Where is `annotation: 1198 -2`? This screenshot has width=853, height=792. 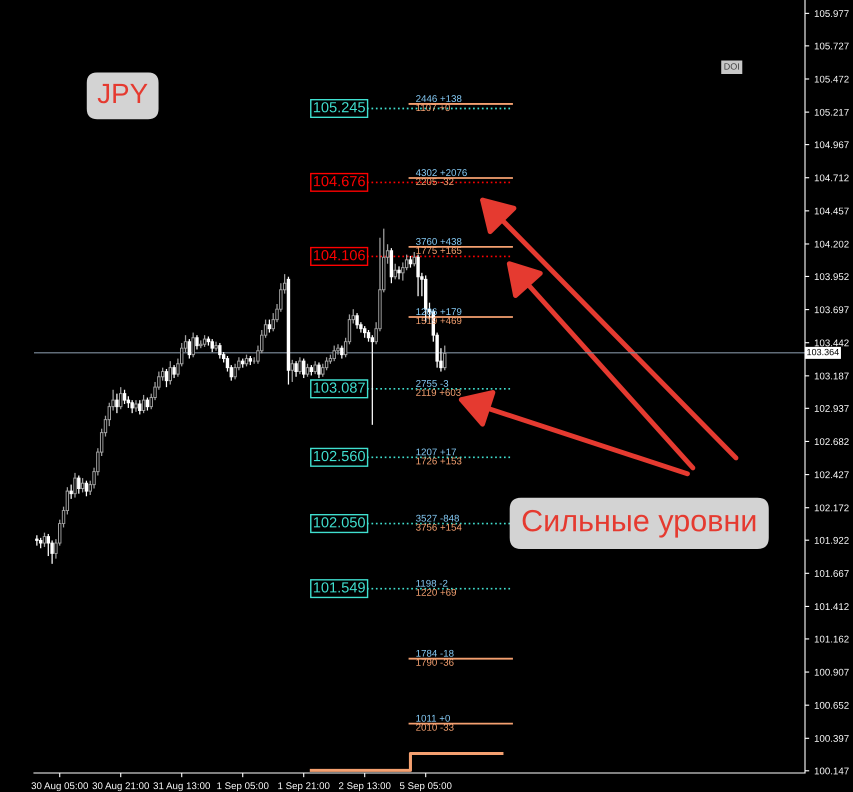
annotation: 1198 -2 is located at coordinates (432, 583).